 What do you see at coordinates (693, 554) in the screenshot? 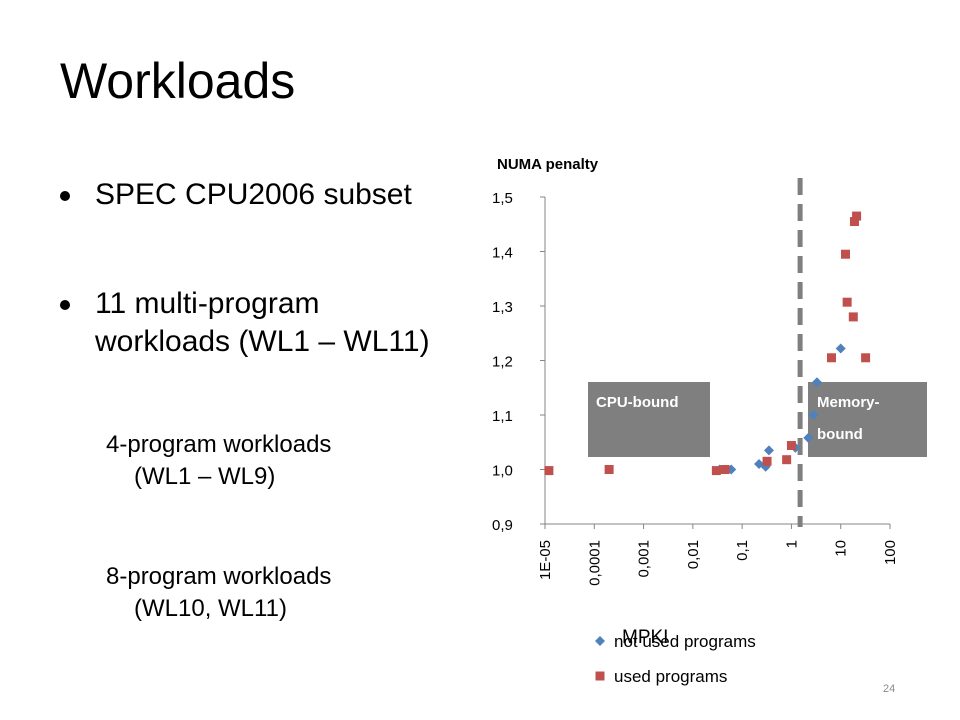
I see `x-tick-label: 0,01` at bounding box center [693, 554].